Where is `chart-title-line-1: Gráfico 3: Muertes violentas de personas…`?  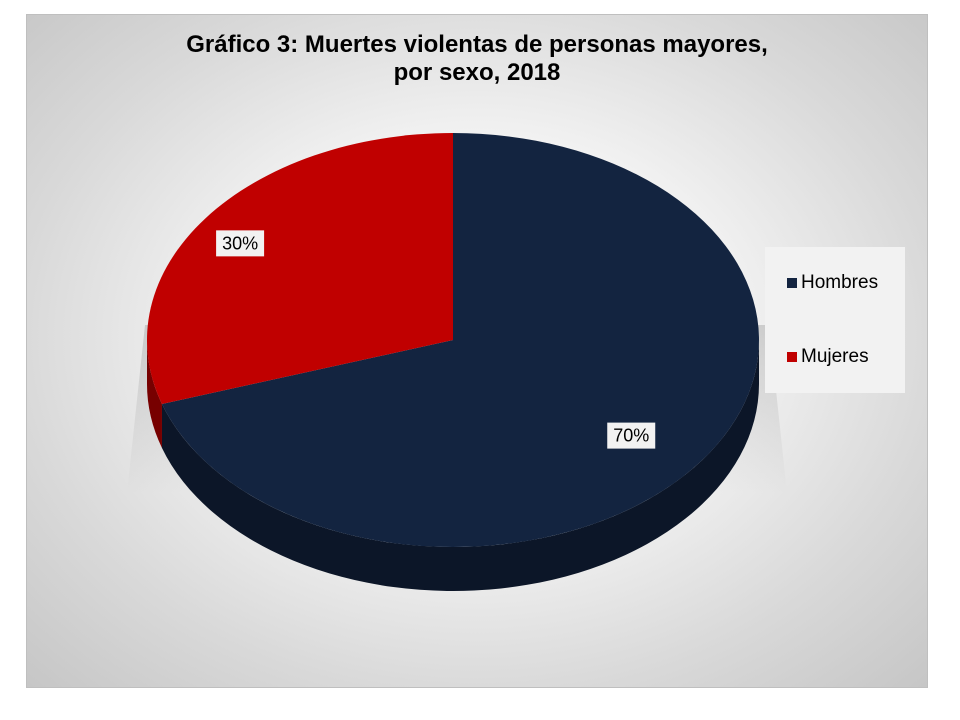 chart-title-line-1: Gráfico 3: Muertes violentas de personas… is located at coordinates (477, 44).